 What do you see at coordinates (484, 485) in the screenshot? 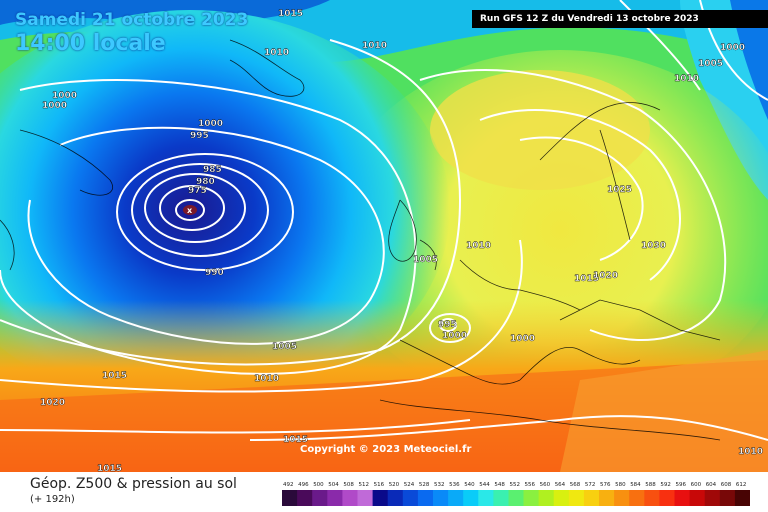
I see `legend-tick-label: 544` at bounding box center [484, 485].